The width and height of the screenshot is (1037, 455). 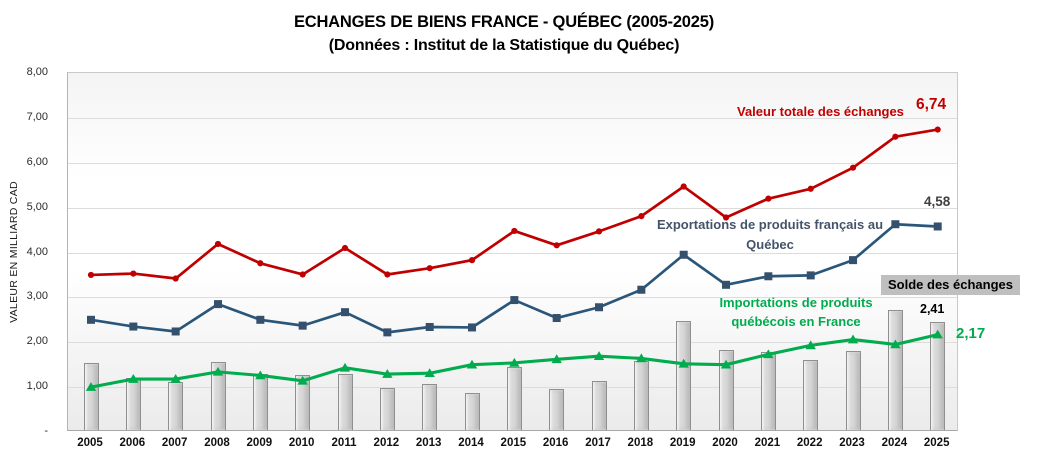 I want to click on marker-triangle-2022, so click(x=810, y=345).